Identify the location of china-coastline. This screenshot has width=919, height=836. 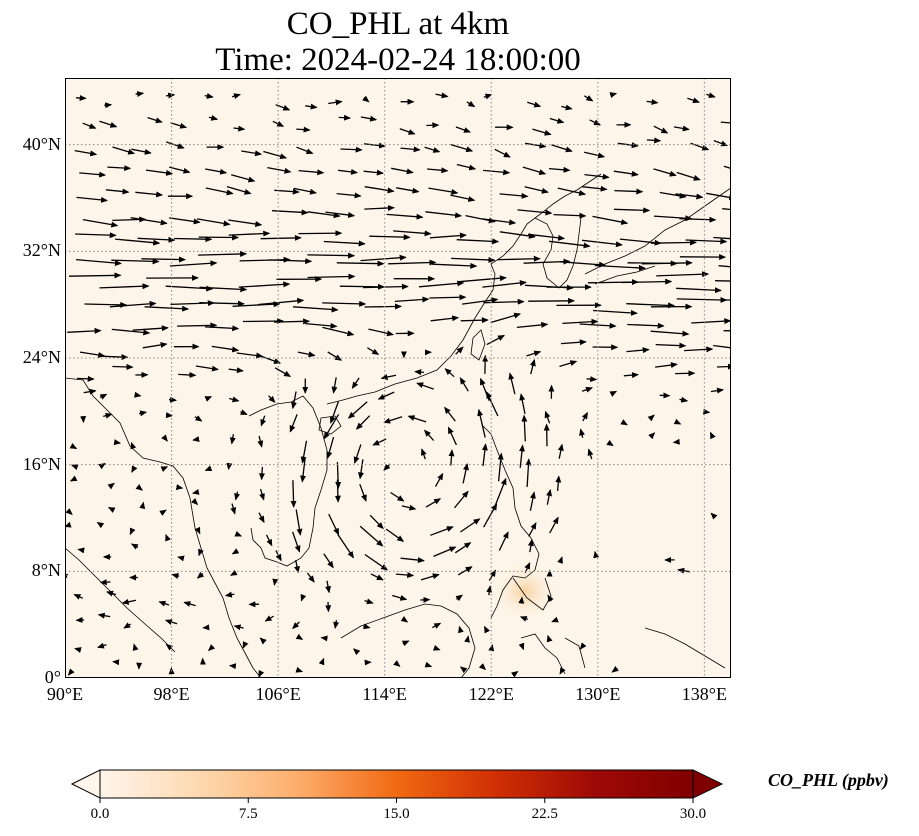
(464, 289).